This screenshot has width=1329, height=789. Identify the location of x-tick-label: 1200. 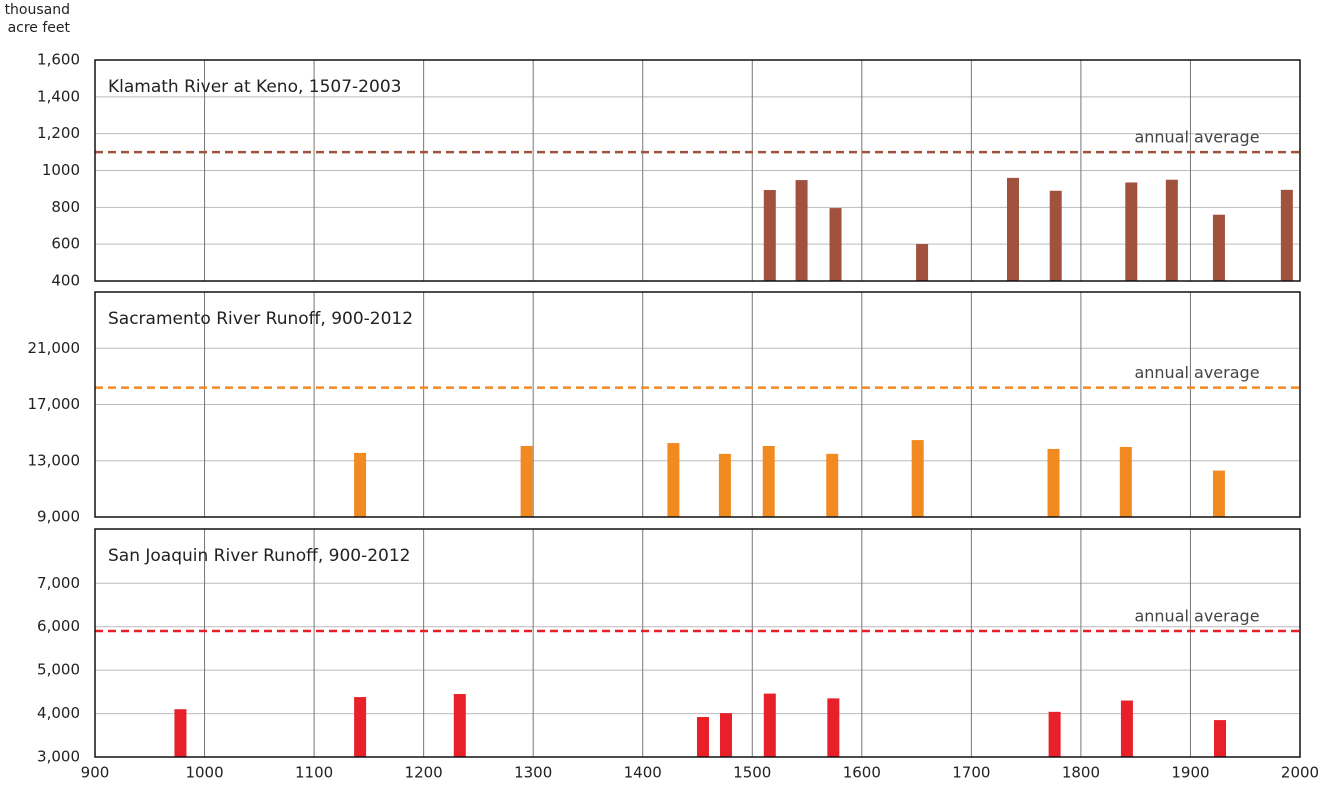
(424, 773).